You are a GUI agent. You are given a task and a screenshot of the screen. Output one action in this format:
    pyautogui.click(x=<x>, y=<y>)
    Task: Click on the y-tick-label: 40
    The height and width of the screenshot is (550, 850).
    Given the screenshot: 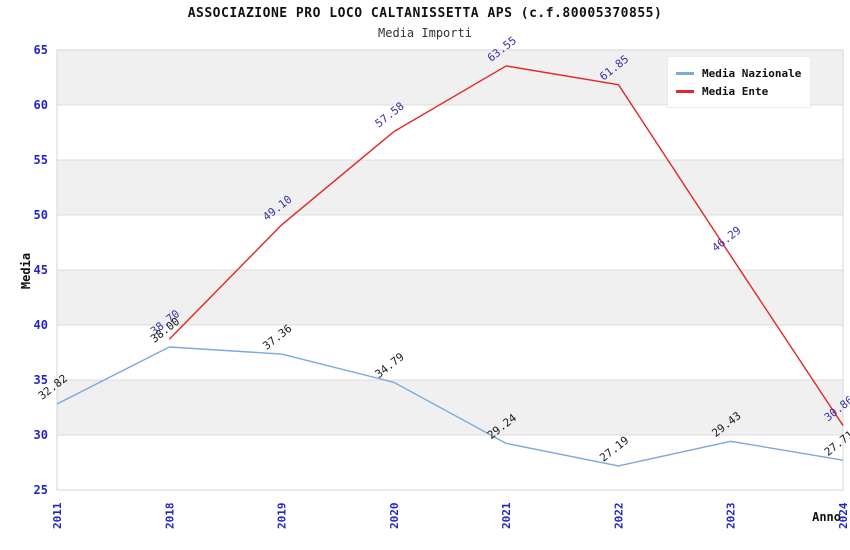 What is the action you would take?
    pyautogui.click(x=41, y=325)
    